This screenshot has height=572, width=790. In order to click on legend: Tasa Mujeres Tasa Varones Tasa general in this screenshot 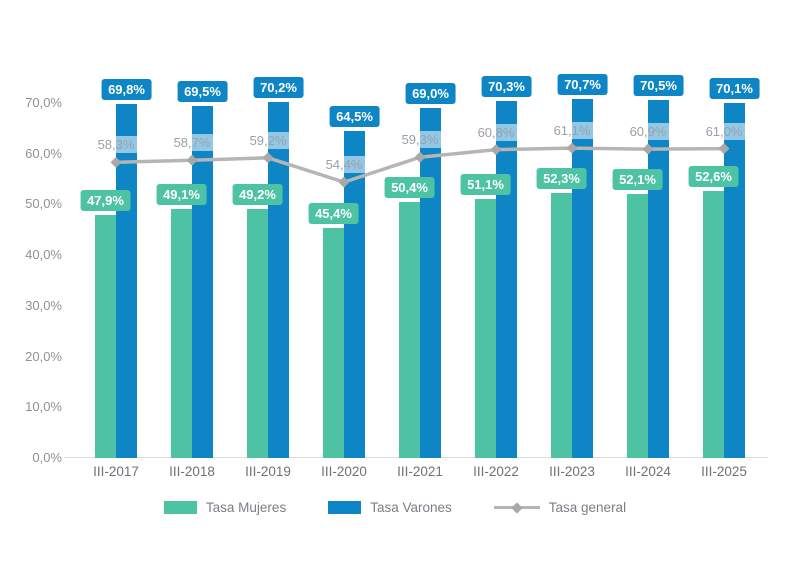, I will do `click(395, 507)`.